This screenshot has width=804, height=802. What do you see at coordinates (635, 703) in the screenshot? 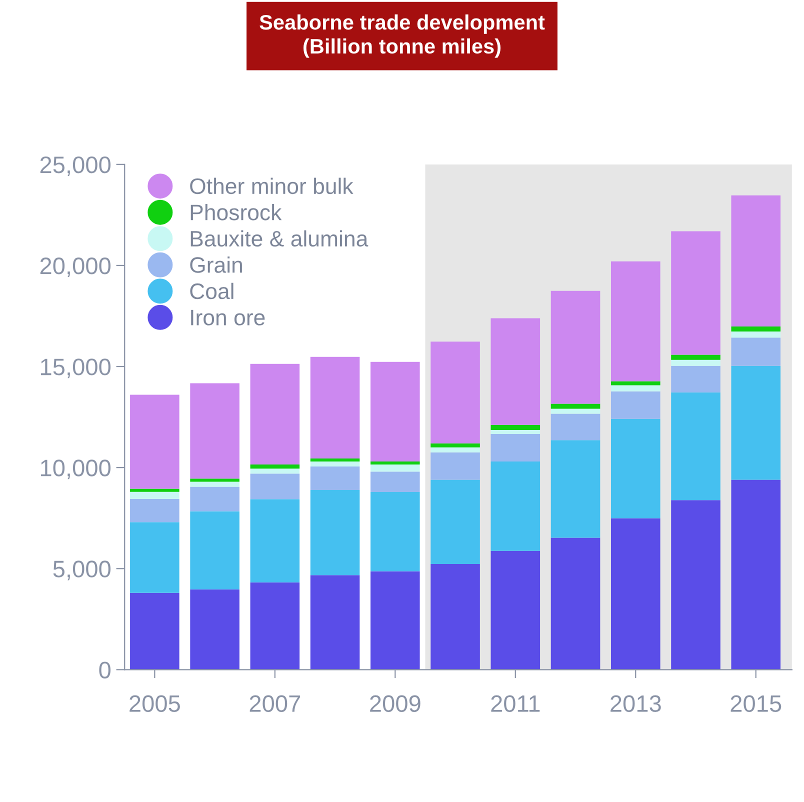
I see `x-tick-label: 2013` at bounding box center [635, 703].